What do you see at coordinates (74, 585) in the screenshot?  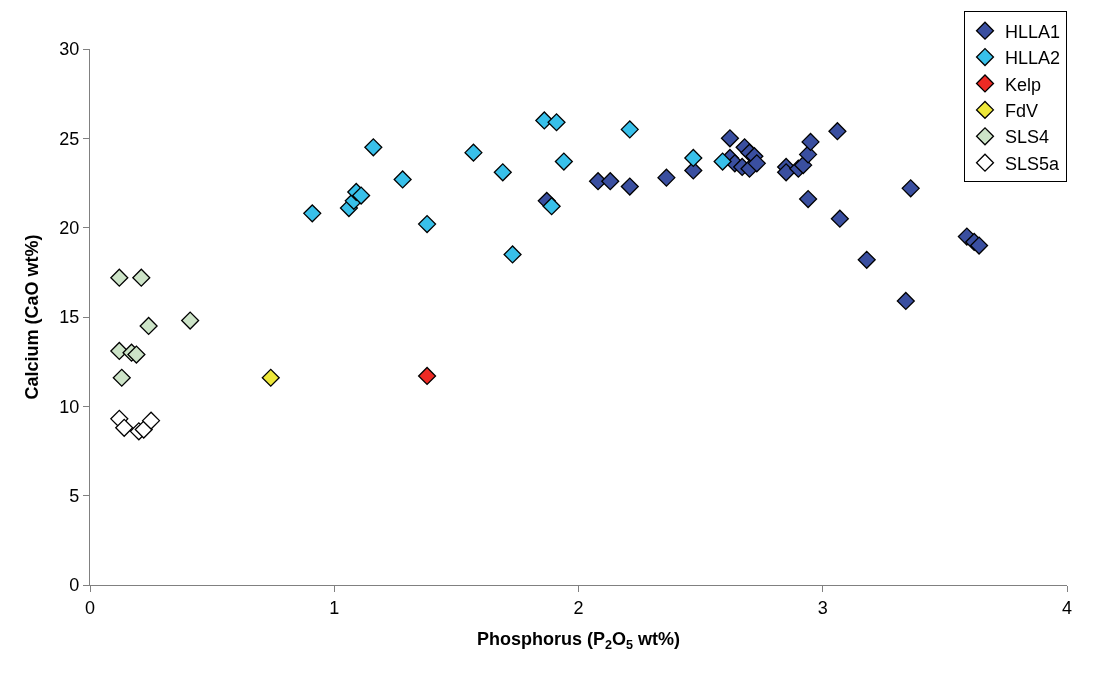 I see `y-tick-label: 0` at bounding box center [74, 585].